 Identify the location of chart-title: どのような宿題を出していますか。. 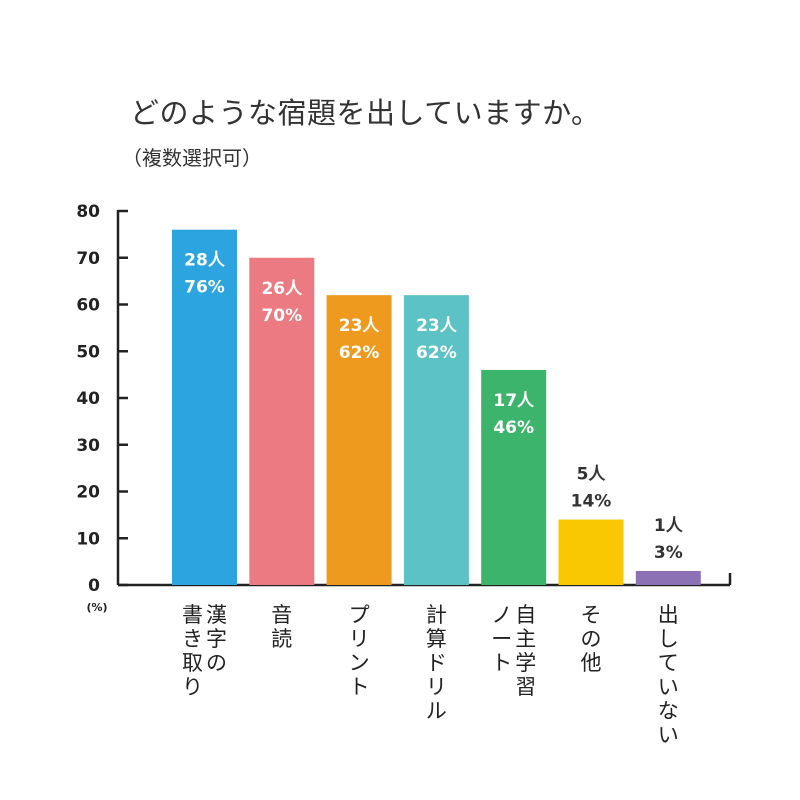
(365, 113).